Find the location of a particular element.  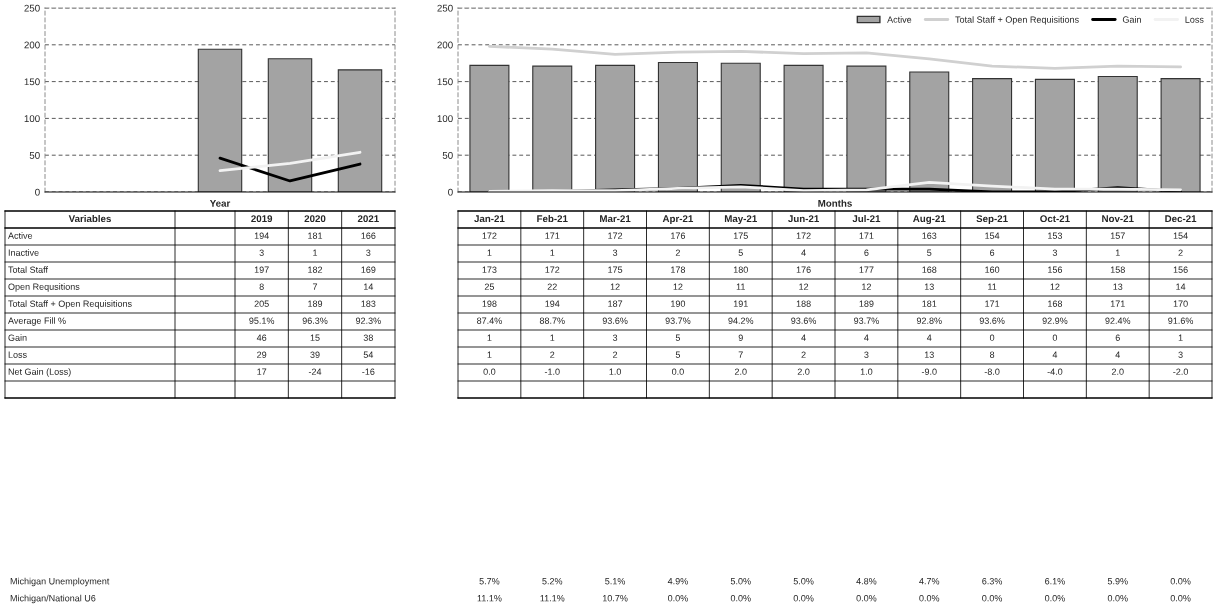

category-label: Jun-21 is located at coordinates (803, 219).